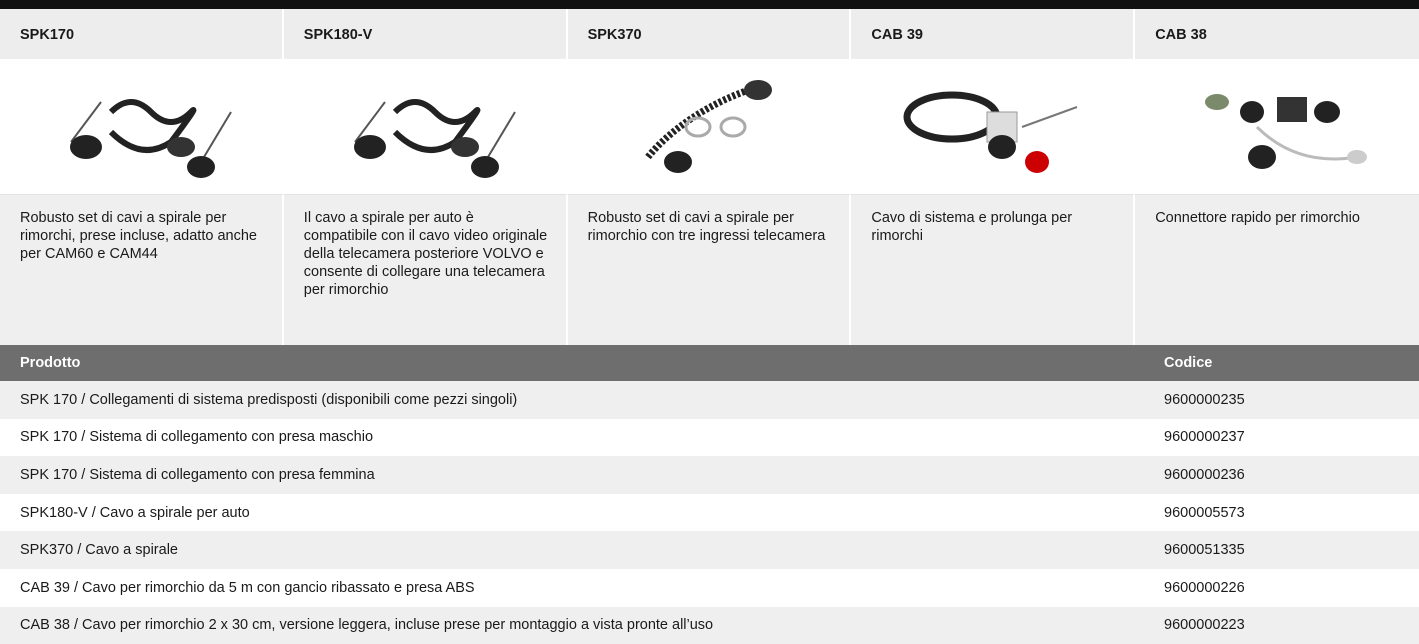  Describe the element at coordinates (570, 512) in the screenshot. I see `product-cell: SPK180-V / Cavo a spirale per auto` at that location.